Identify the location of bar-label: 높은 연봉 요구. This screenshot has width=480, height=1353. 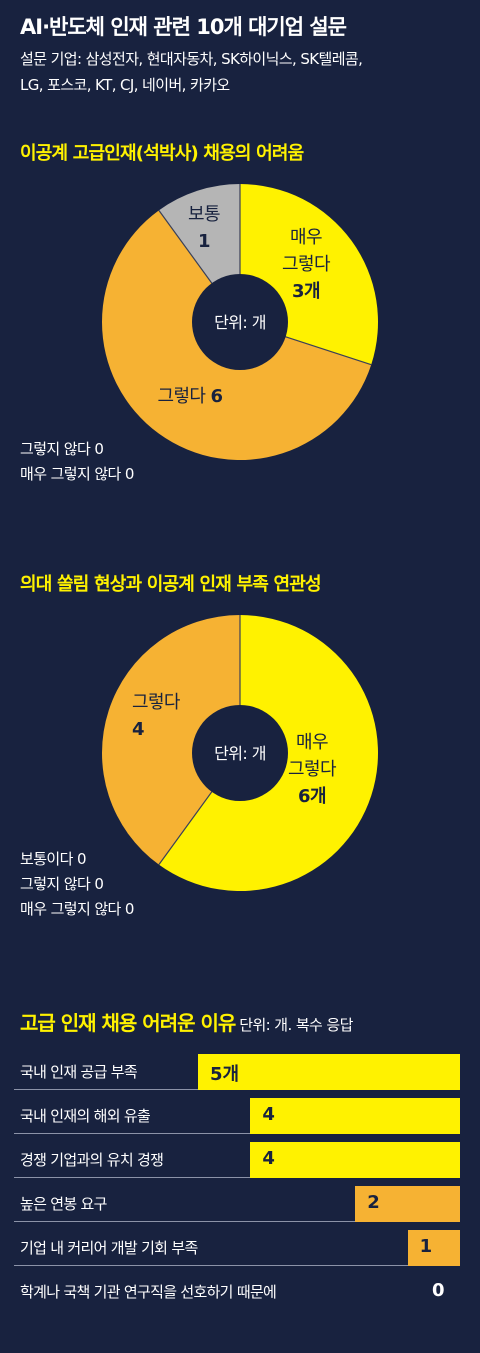
(63, 1204).